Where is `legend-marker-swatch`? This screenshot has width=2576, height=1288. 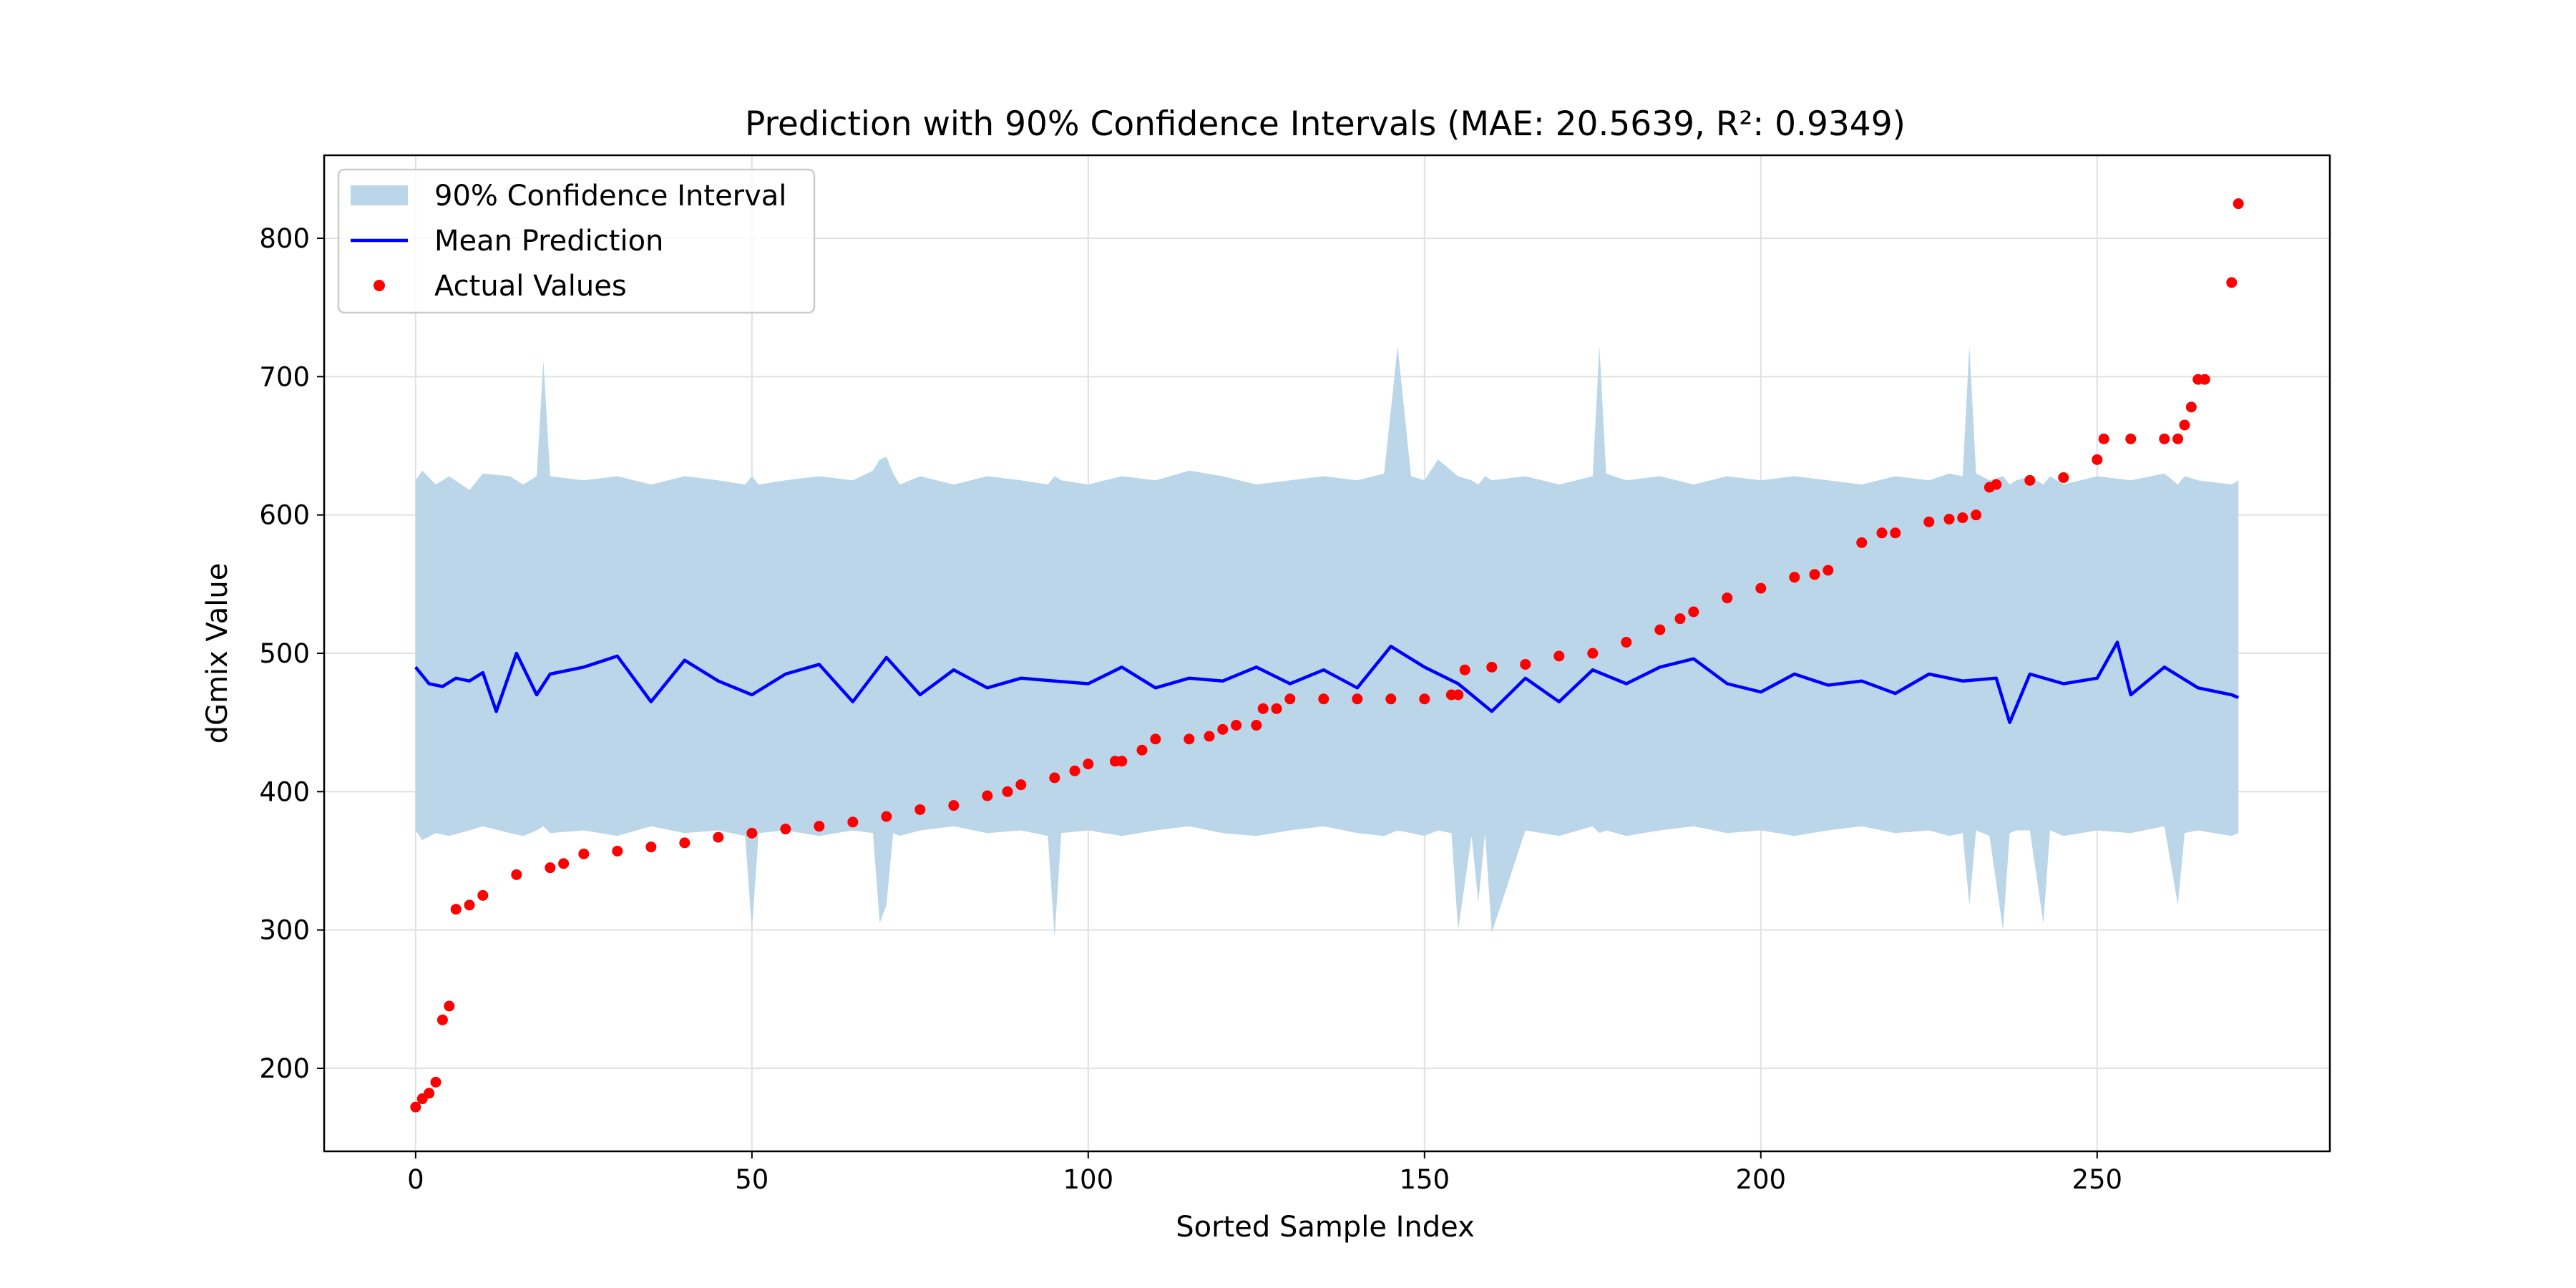 legend-marker-swatch is located at coordinates (379, 285).